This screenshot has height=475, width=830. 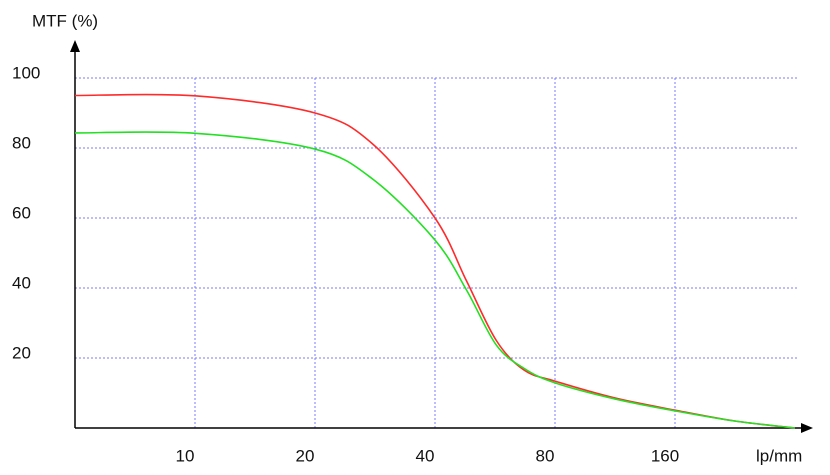 I want to click on x-axis-label: lp/mm, so click(x=779, y=455).